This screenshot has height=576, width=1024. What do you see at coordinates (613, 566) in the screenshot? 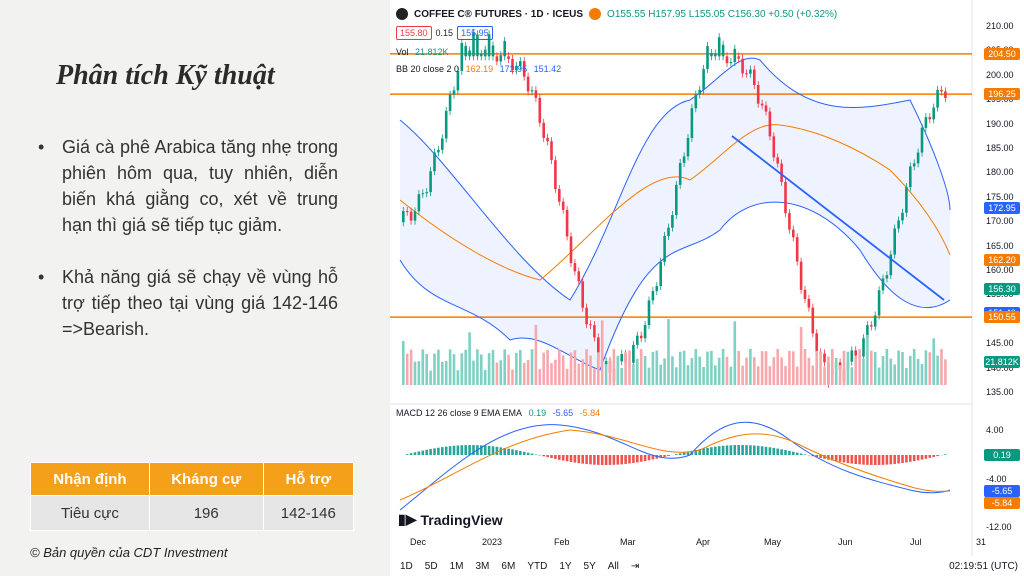
I see `range-all: All` at bounding box center [613, 566].